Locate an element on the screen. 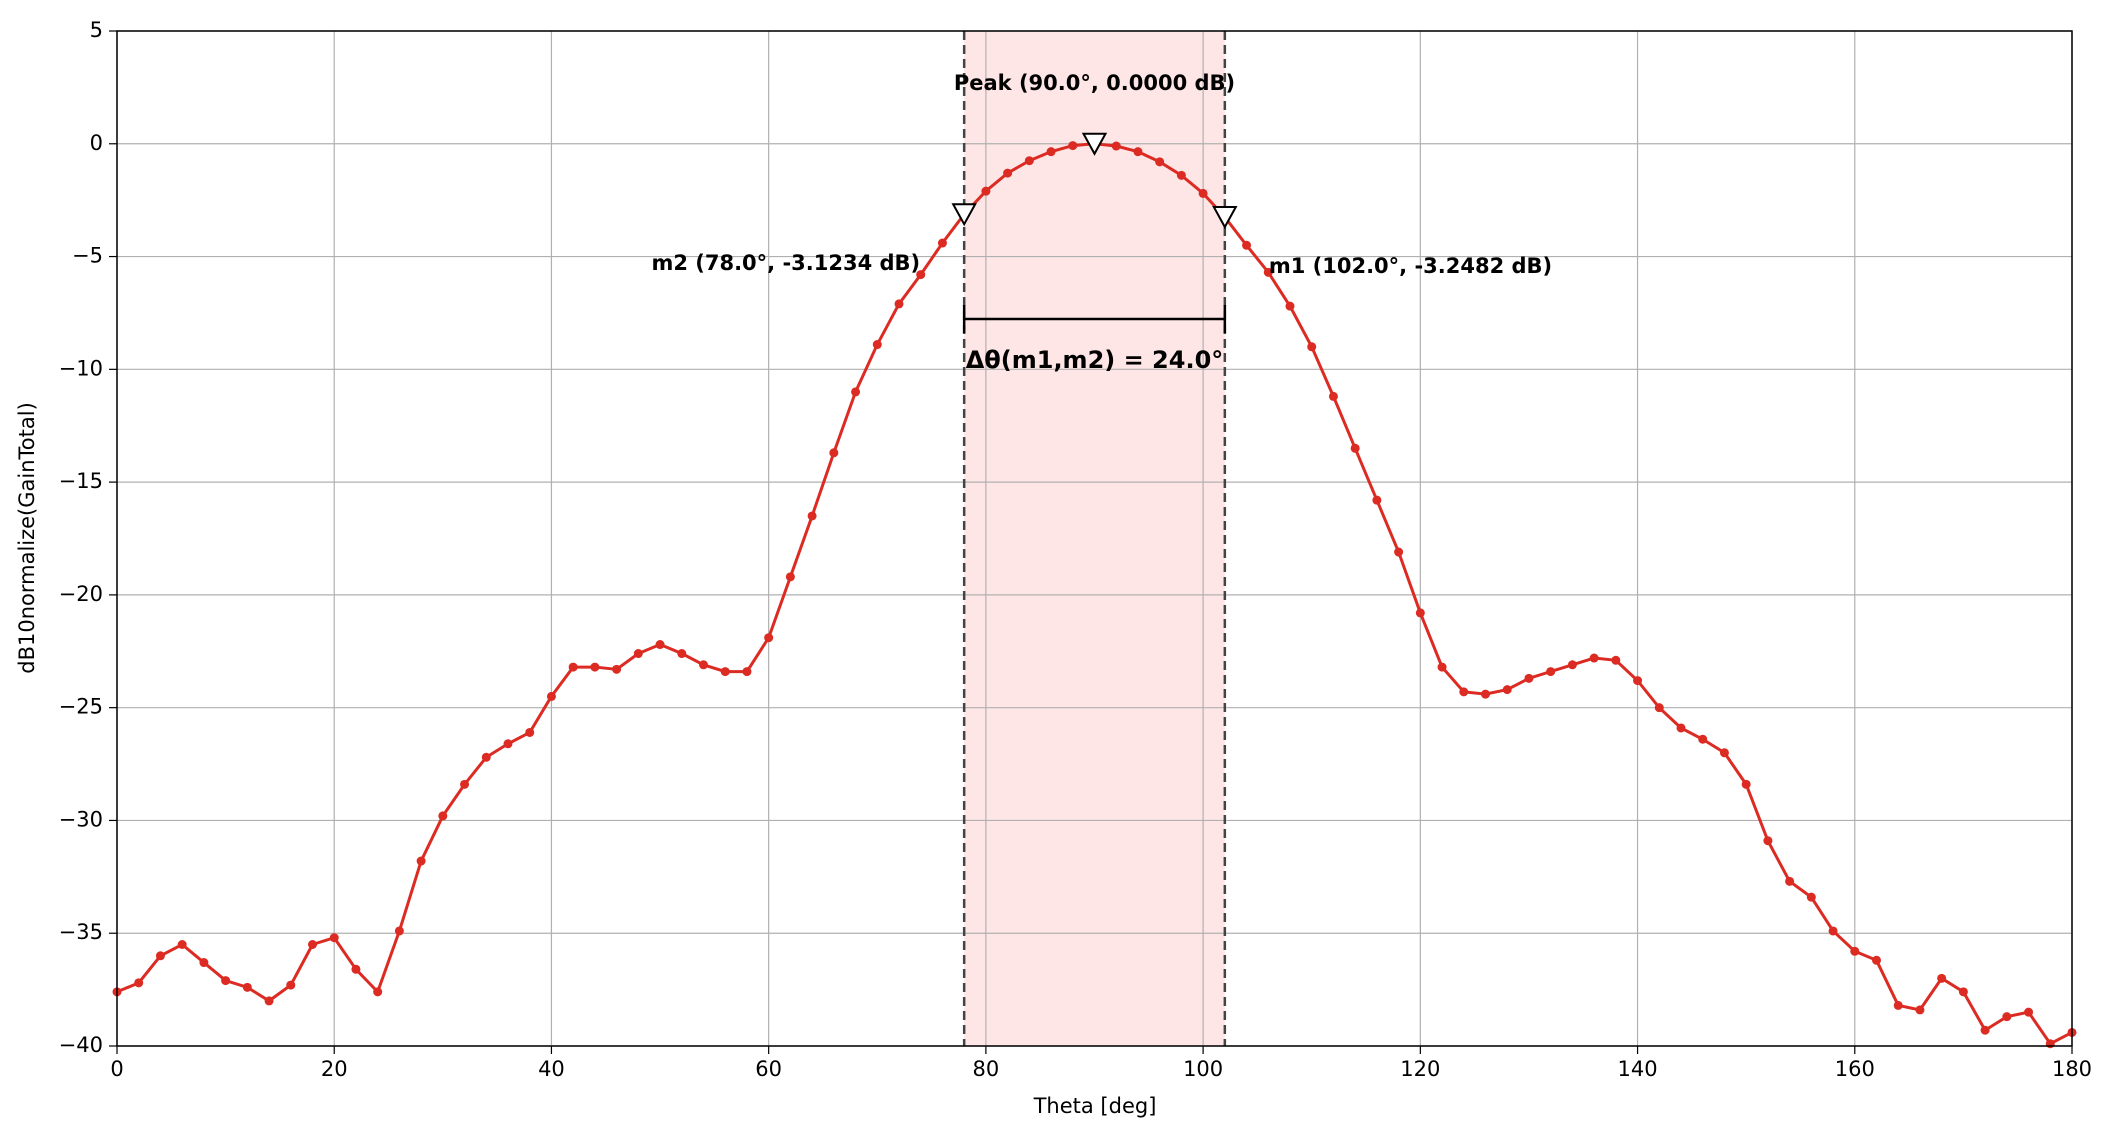 The height and width of the screenshot is (1131, 2105). x-tick-label: 0 is located at coordinates (116, 1069).